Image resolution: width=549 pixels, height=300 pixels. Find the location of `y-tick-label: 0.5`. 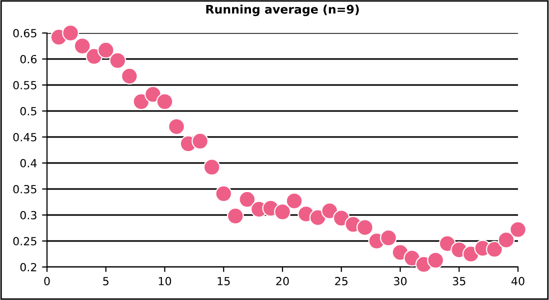

y-tick-label: 0.5 is located at coordinates (28, 111).